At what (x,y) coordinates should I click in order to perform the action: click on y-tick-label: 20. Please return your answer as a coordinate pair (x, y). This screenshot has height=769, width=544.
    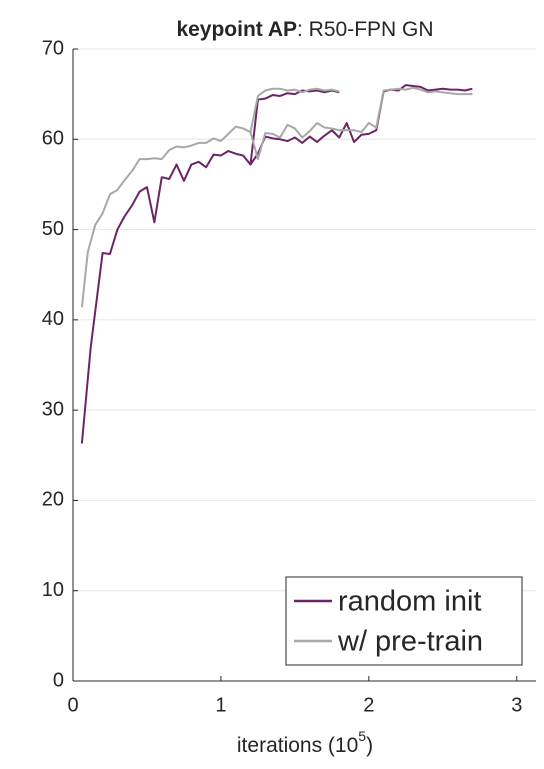
    Looking at the image, I should click on (53, 500).